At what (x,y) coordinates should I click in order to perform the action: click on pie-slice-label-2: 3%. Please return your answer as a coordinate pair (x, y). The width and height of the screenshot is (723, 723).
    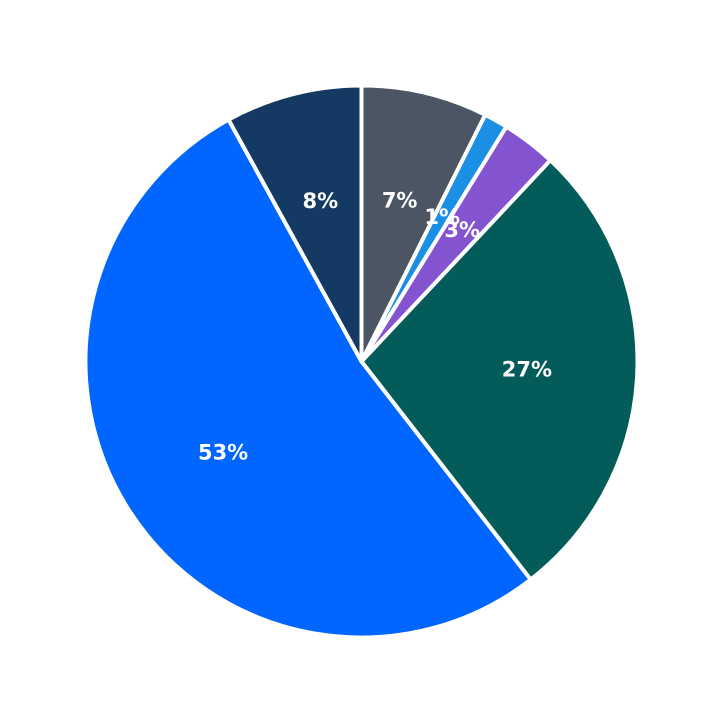
    Looking at the image, I should click on (462, 230).